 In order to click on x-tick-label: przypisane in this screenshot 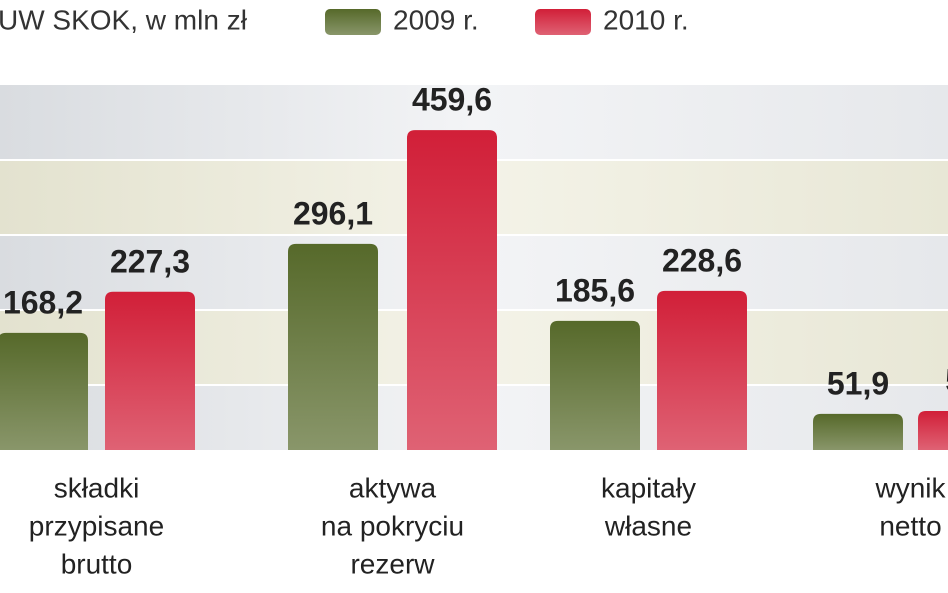, I will do `click(96, 525)`.